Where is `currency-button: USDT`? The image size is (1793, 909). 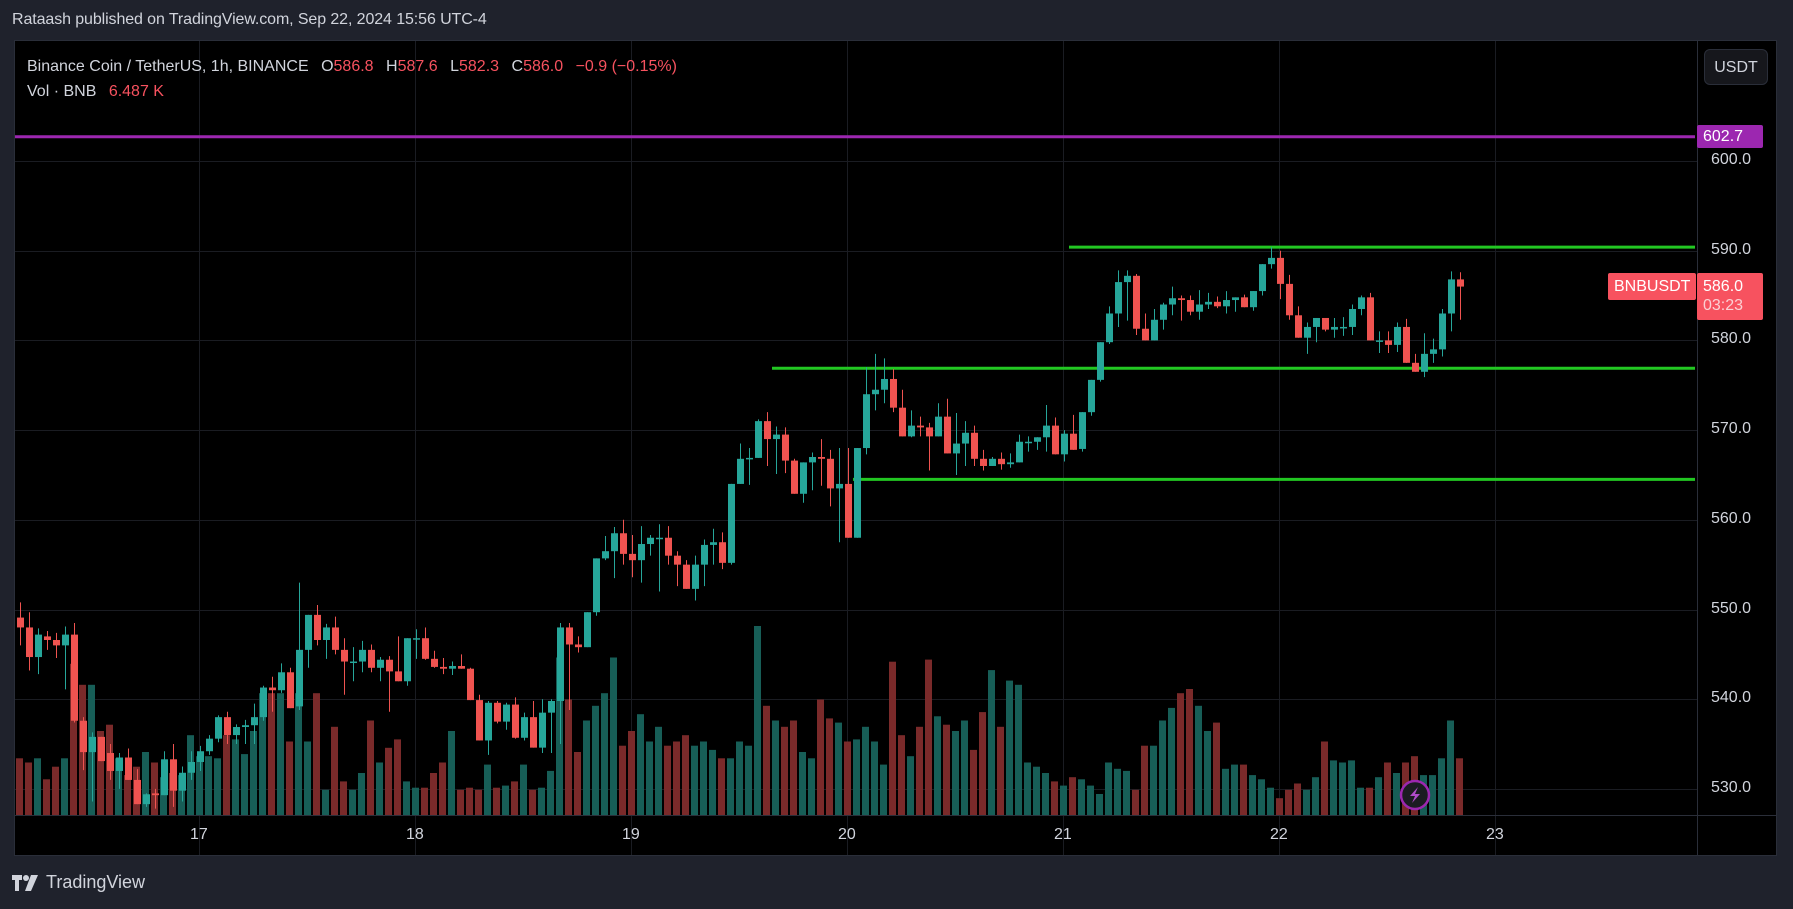 currency-button: USDT is located at coordinates (1736, 67).